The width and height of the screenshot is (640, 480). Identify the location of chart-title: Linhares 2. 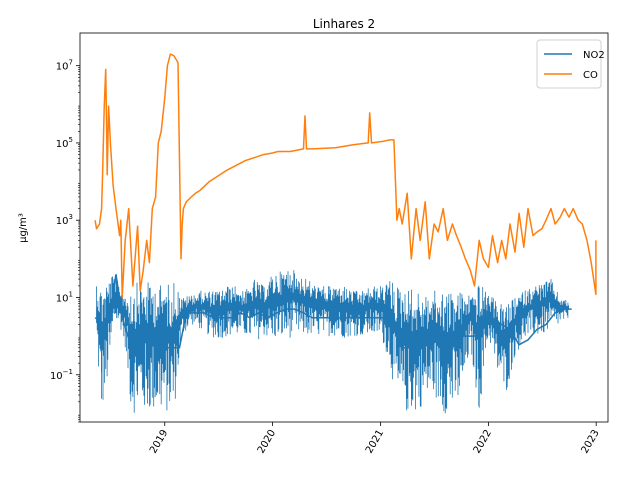
(344, 24).